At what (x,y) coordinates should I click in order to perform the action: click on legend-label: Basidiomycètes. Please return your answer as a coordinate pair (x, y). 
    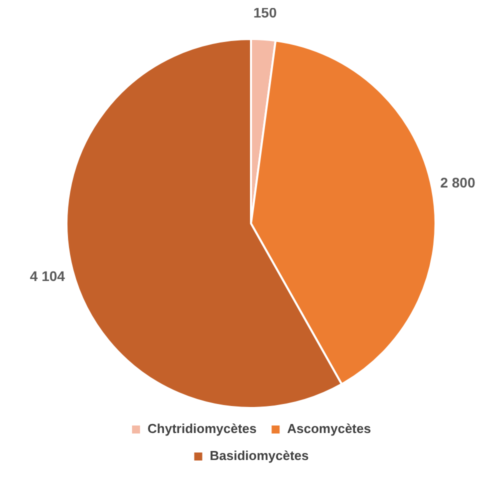
    Looking at the image, I should click on (259, 456).